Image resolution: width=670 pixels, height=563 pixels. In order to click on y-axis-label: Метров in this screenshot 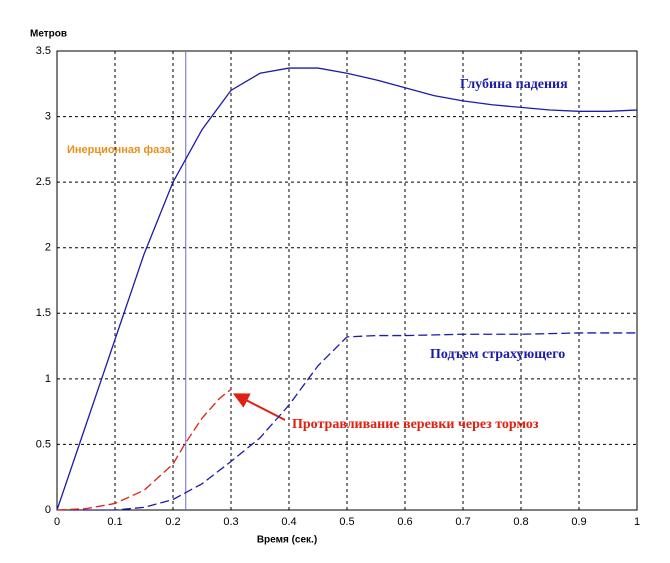, I will do `click(48, 34)`.